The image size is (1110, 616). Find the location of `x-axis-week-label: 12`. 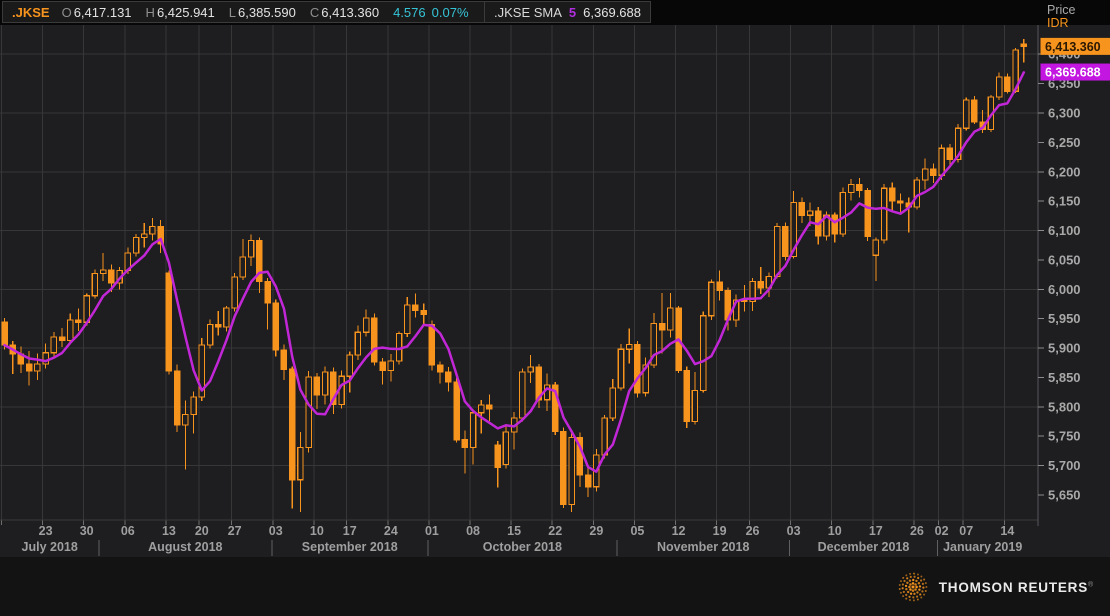

x-axis-week-label: 12 is located at coordinates (679, 531).